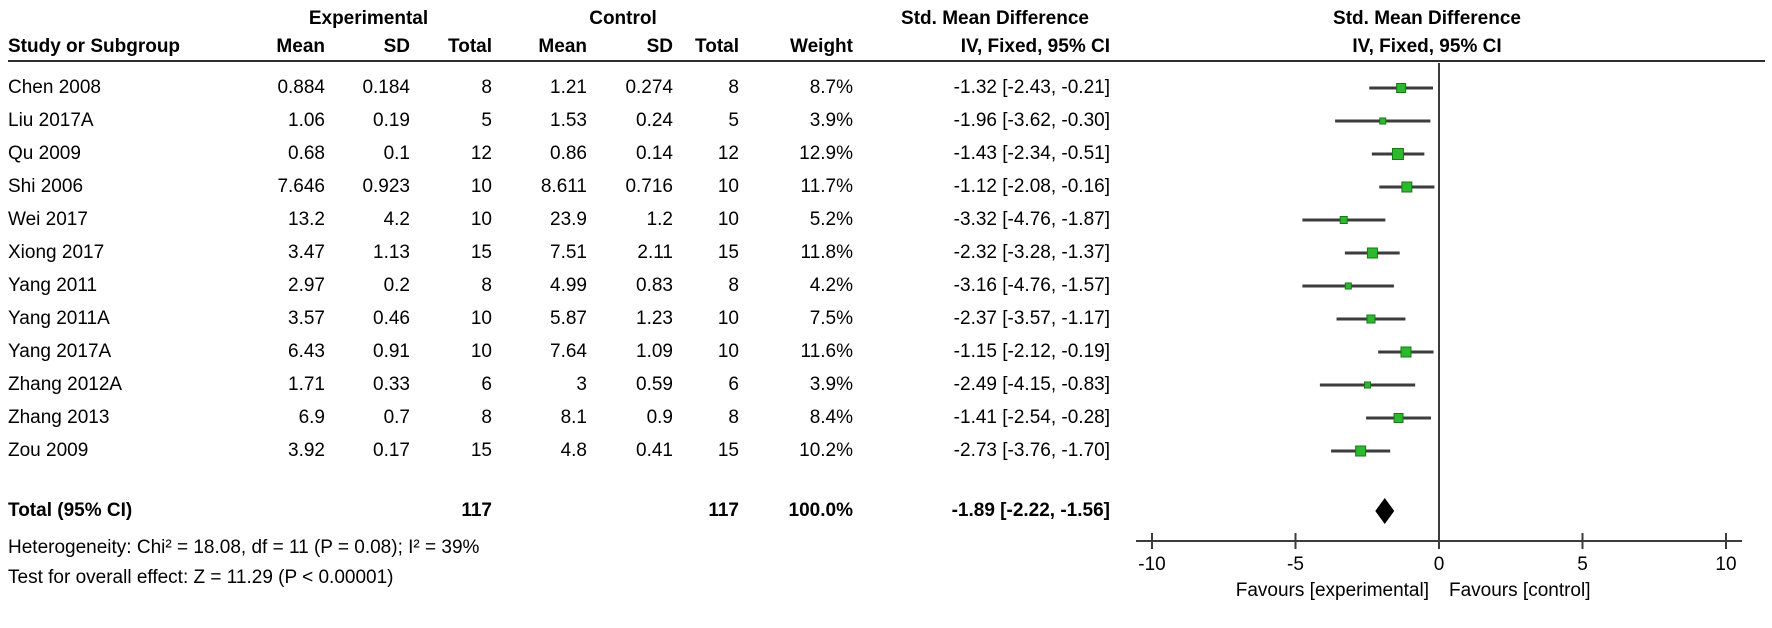 Image resolution: width=1772 pixels, height=628 pixels. Describe the element at coordinates (386, 87) in the screenshot. I see `exp-sd-cell: 0.184` at that location.